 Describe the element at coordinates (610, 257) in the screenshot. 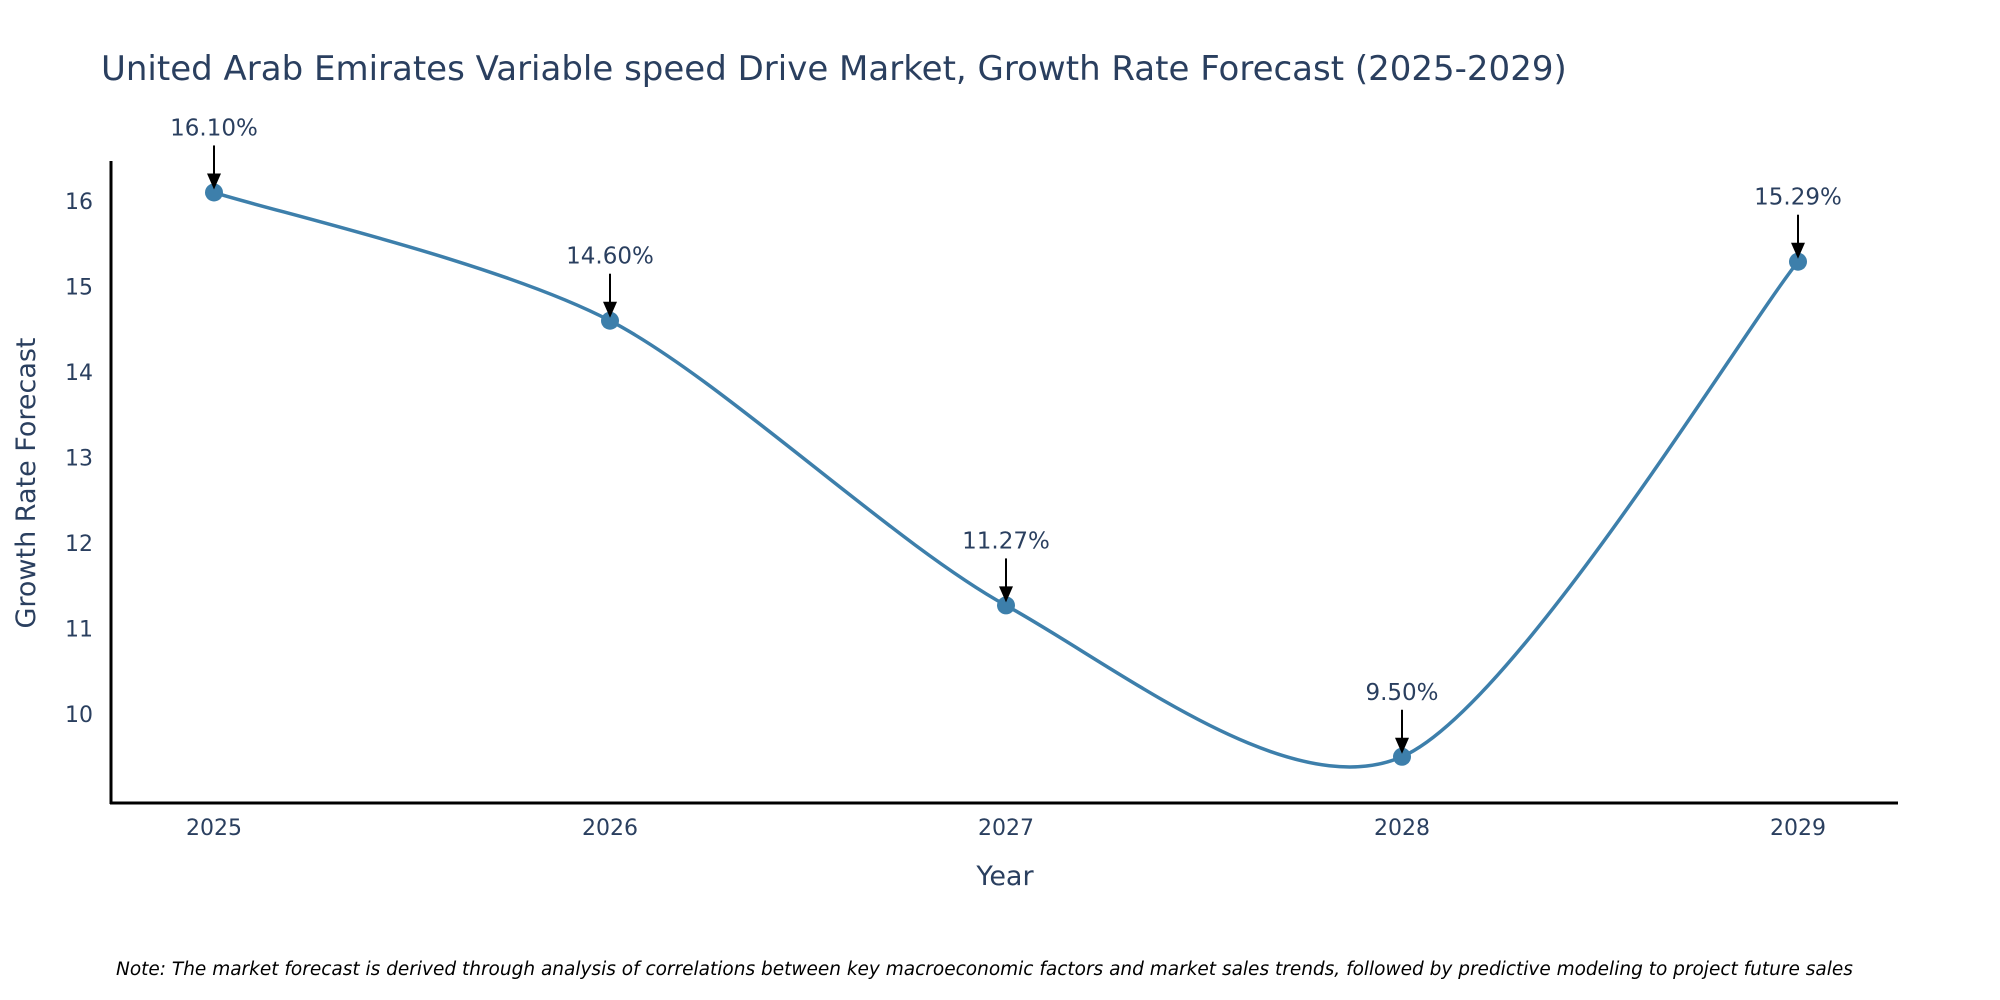

I see `data-label: 14.60%` at that location.